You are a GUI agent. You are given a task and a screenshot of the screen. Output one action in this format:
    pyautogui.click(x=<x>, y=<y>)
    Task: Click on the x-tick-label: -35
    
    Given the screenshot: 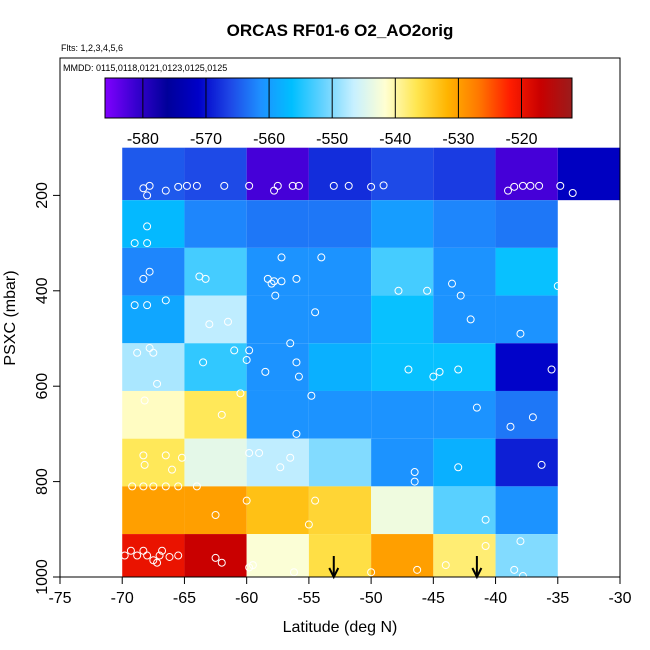 What is the action you would take?
    pyautogui.click(x=557, y=598)
    